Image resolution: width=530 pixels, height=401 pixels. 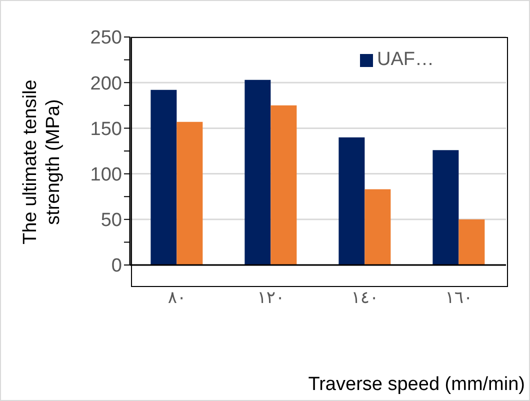 What do you see at coordinates (116, 266) in the screenshot?
I see `y-tick-label: 0` at bounding box center [116, 266].